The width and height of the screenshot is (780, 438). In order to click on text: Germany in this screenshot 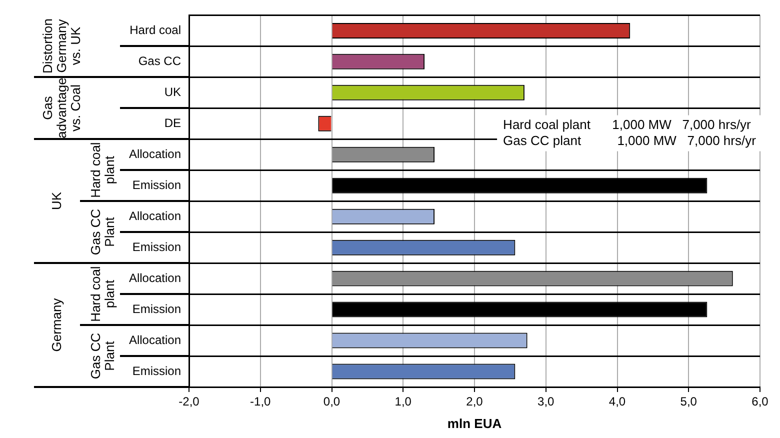, I will do `click(56, 325)`.